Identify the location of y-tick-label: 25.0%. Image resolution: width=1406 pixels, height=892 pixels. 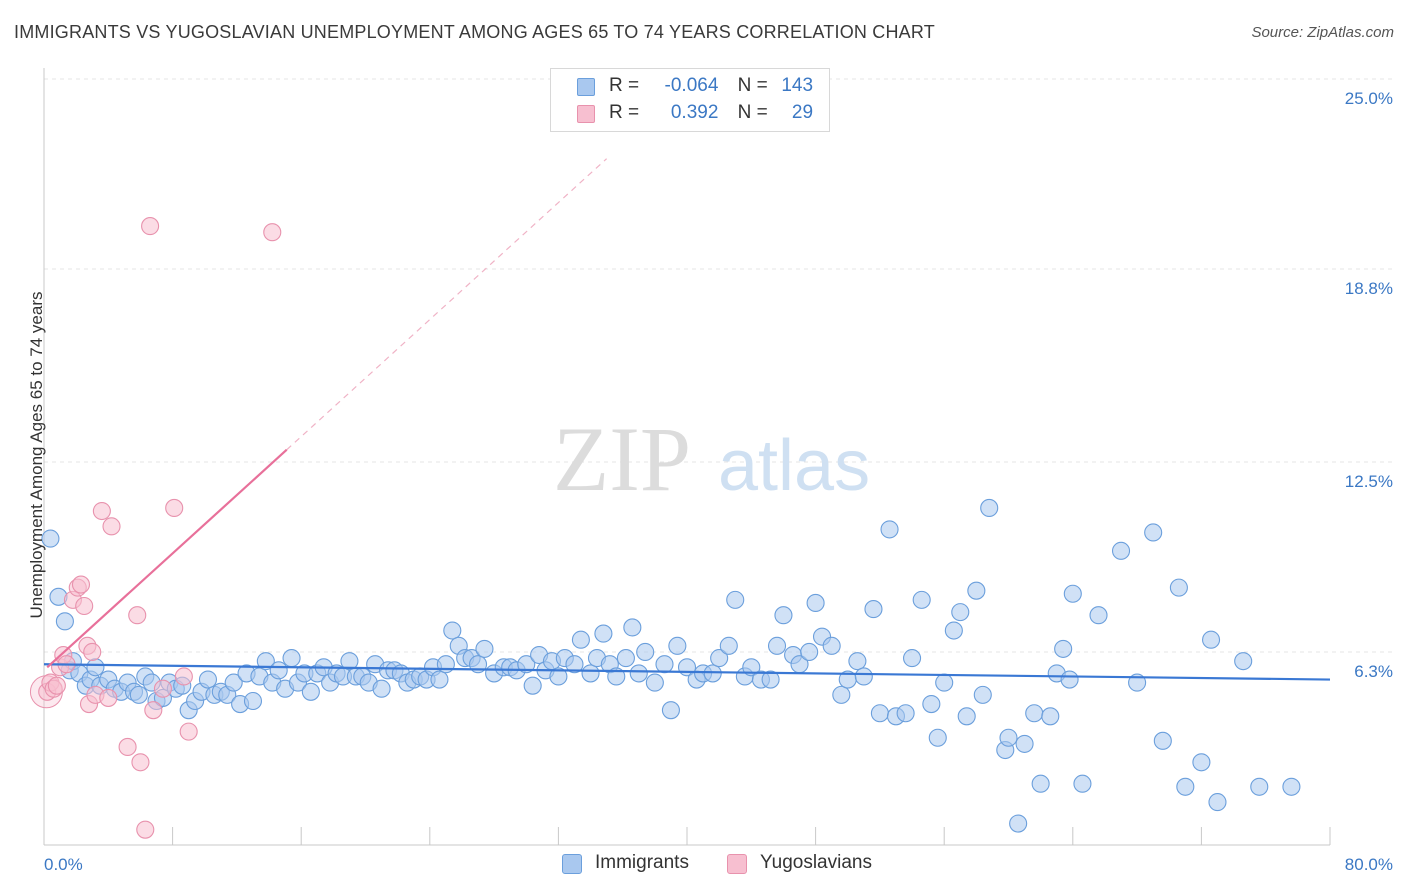
(1369, 98).